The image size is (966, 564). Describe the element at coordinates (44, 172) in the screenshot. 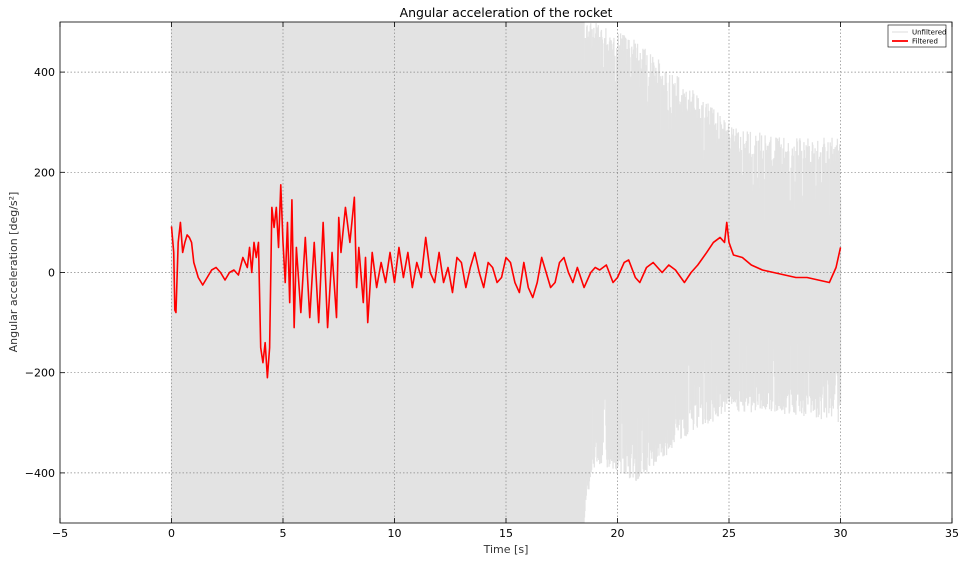

I see `y-tick-label: 200` at that location.